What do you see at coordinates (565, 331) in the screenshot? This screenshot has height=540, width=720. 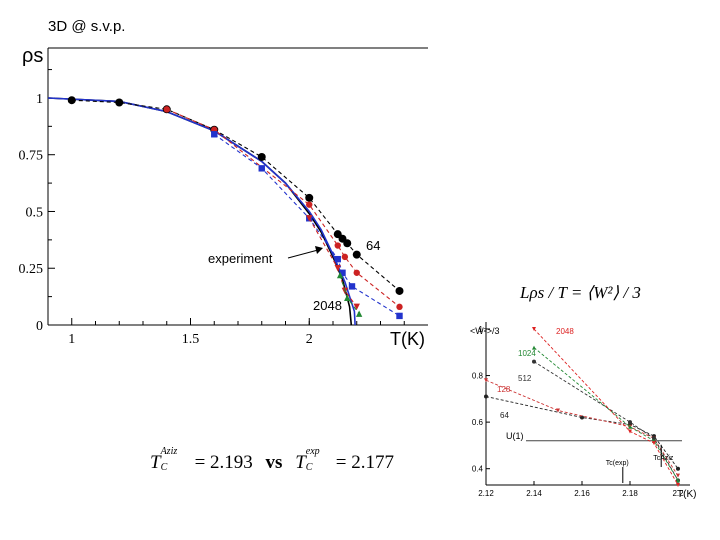 I see `inset-series-label: 2048` at bounding box center [565, 331].